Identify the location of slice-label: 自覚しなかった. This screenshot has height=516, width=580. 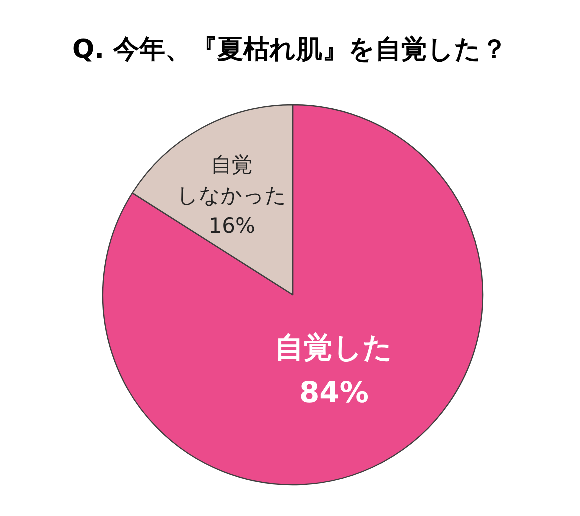
(232, 180).